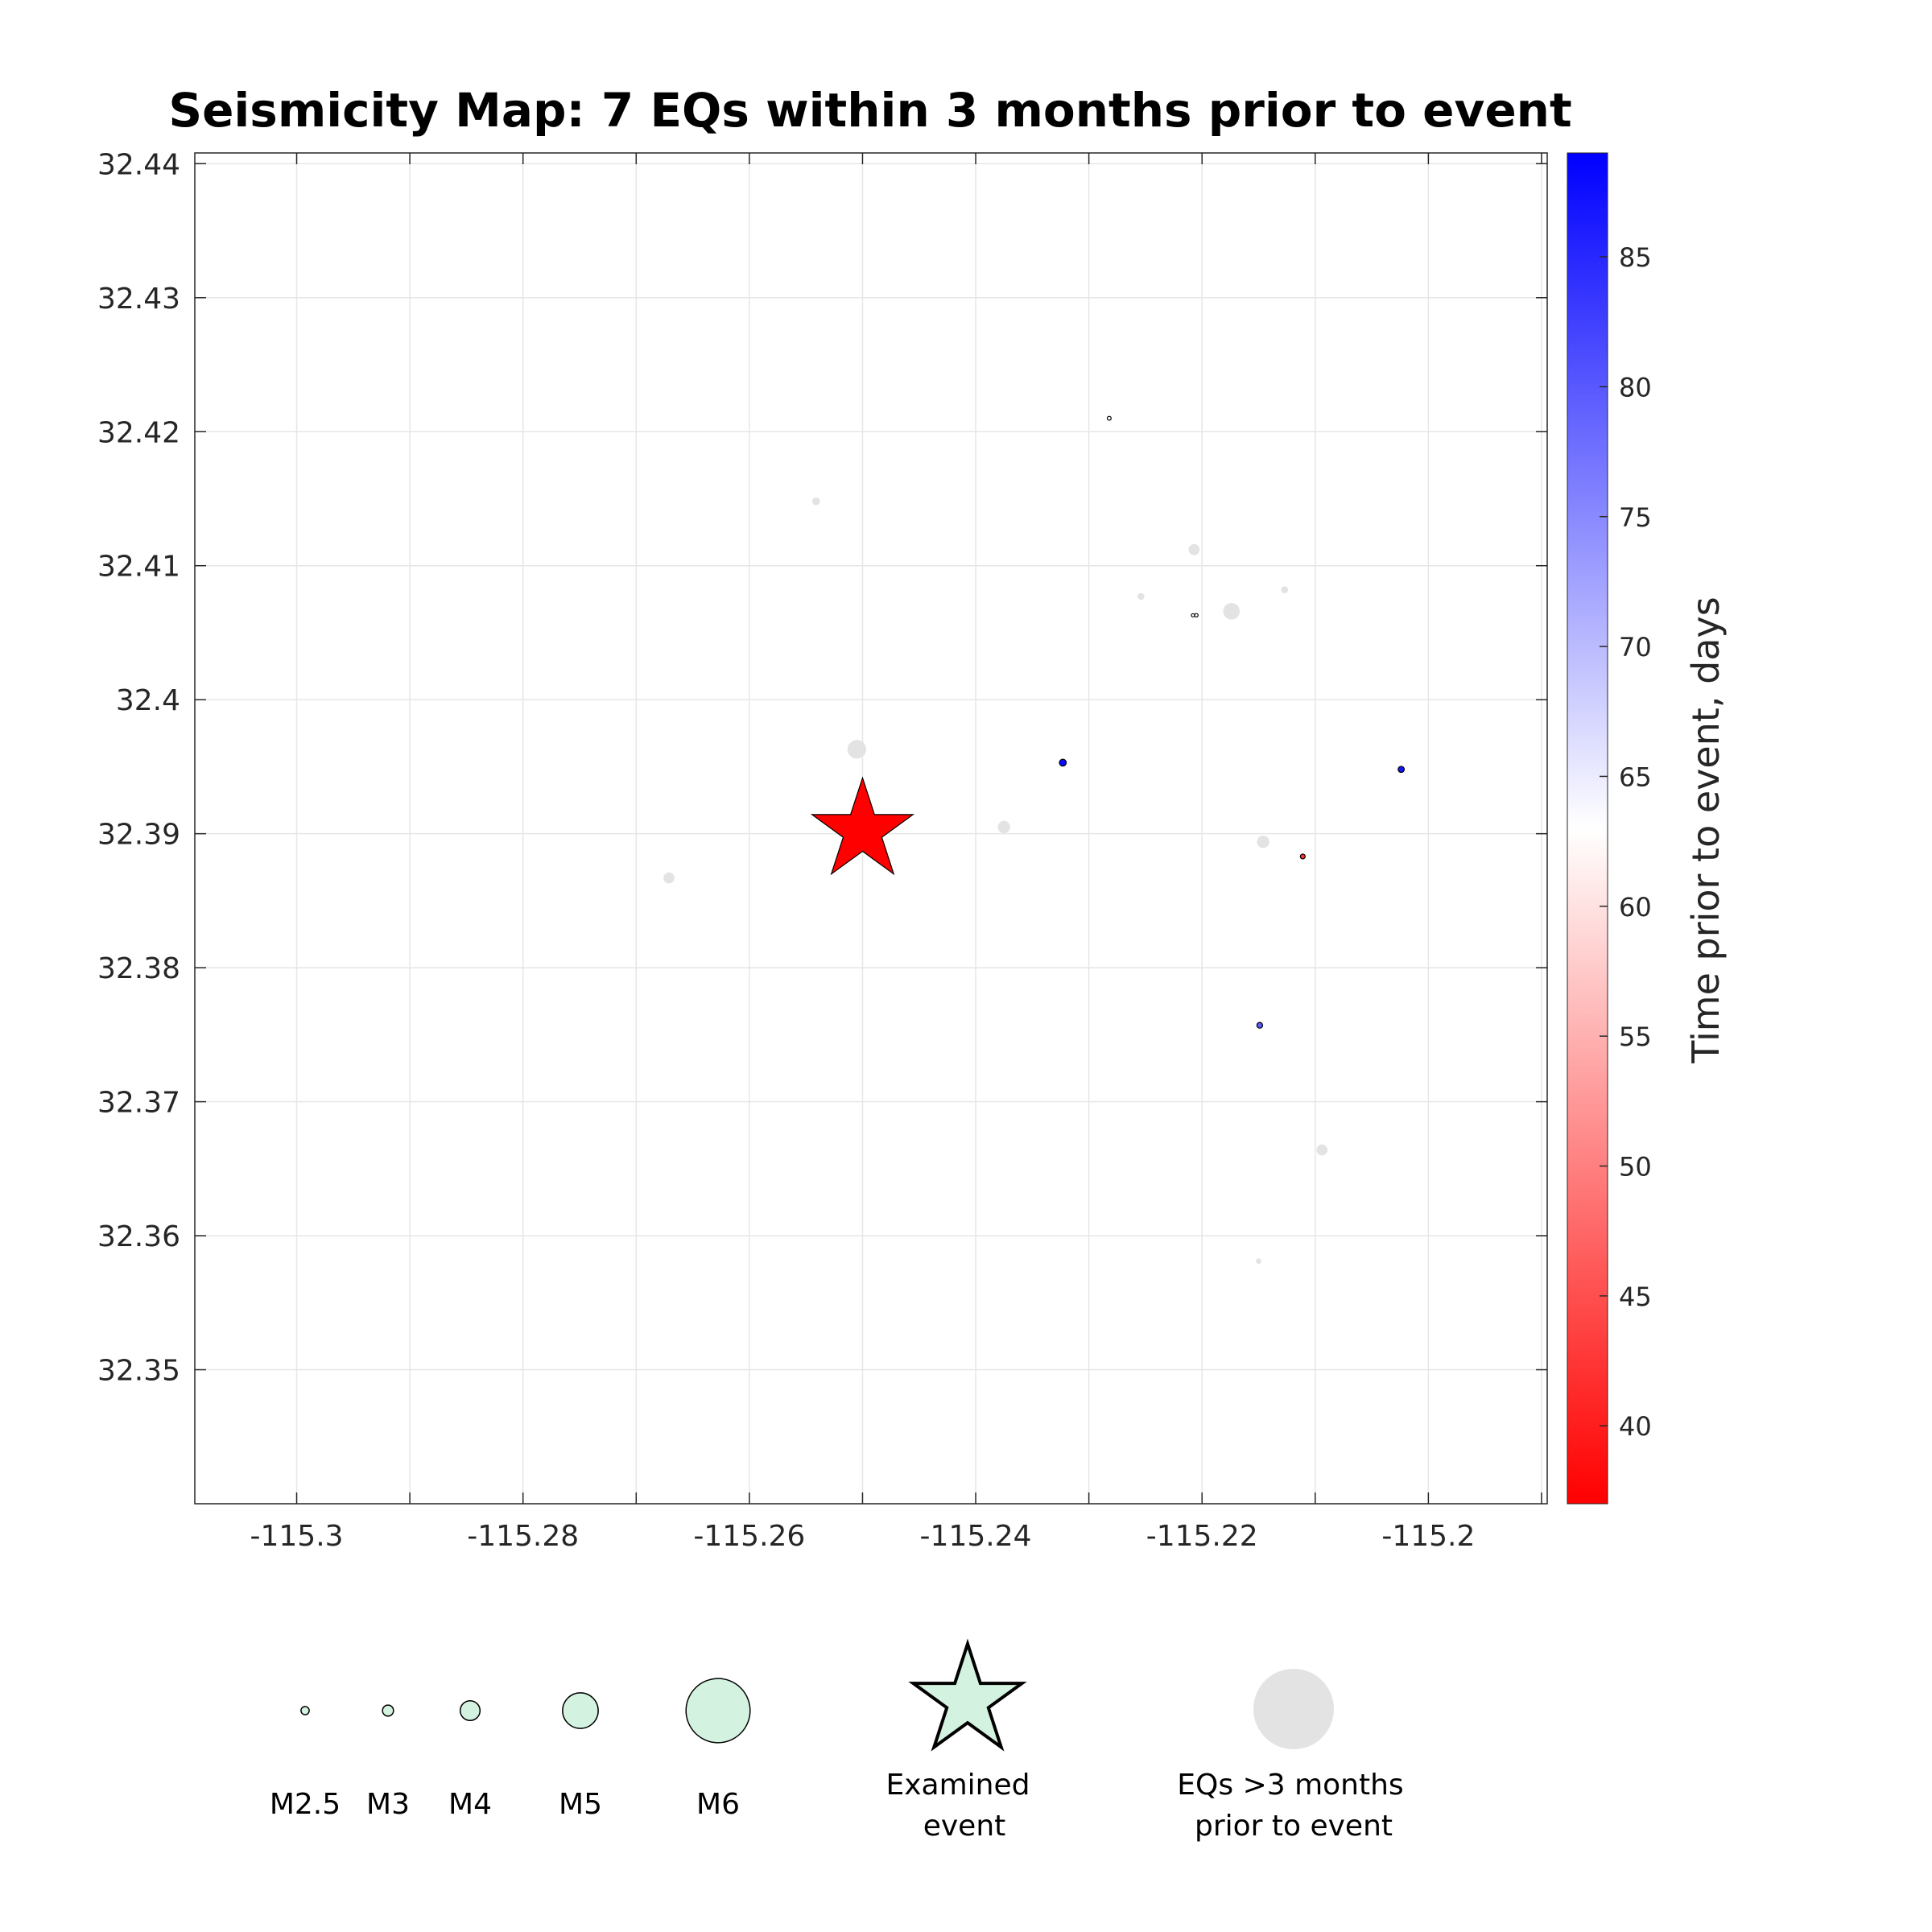 Image resolution: width=1932 pixels, height=1932 pixels. I want to click on y-tick-label: 32.39, so click(138, 835).